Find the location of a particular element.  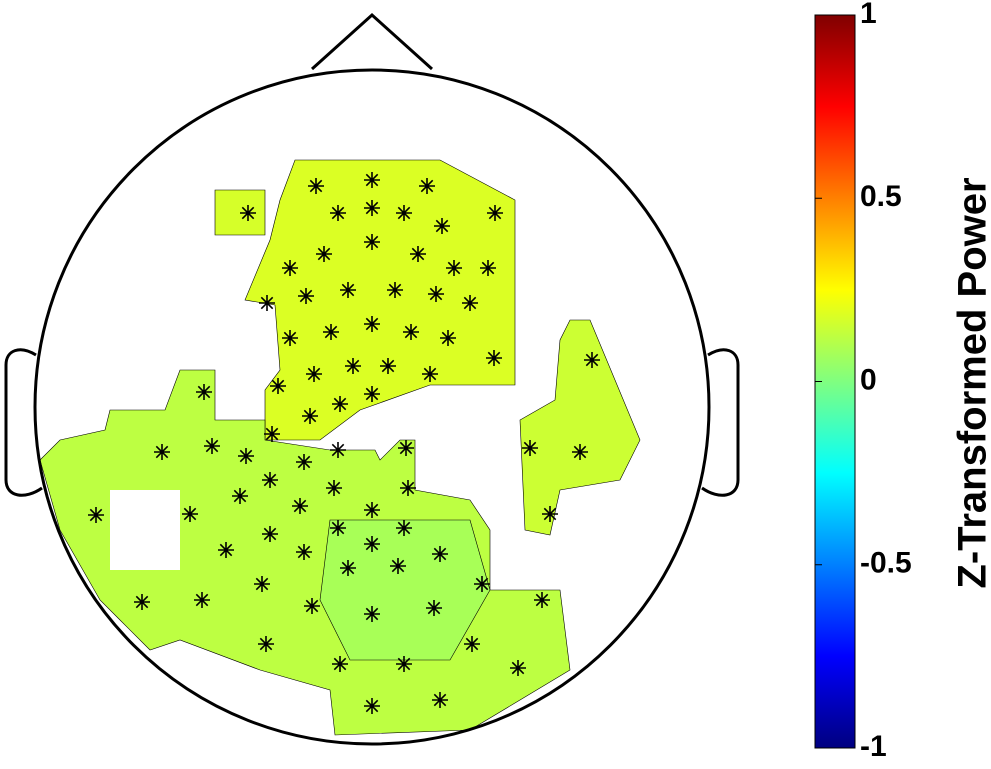

colorbar-tick-label: 1 is located at coordinates (868, 15).